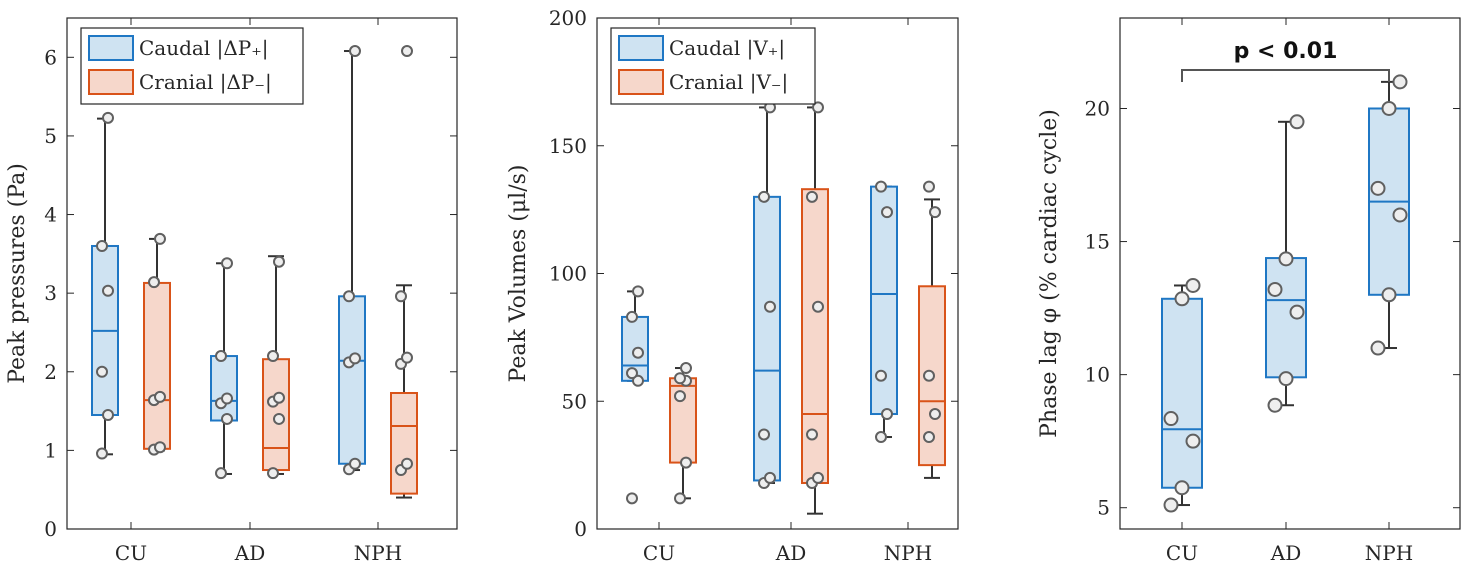  What do you see at coordinates (50, 372) in the screenshot?
I see `y-tick-label: 2` at bounding box center [50, 372].